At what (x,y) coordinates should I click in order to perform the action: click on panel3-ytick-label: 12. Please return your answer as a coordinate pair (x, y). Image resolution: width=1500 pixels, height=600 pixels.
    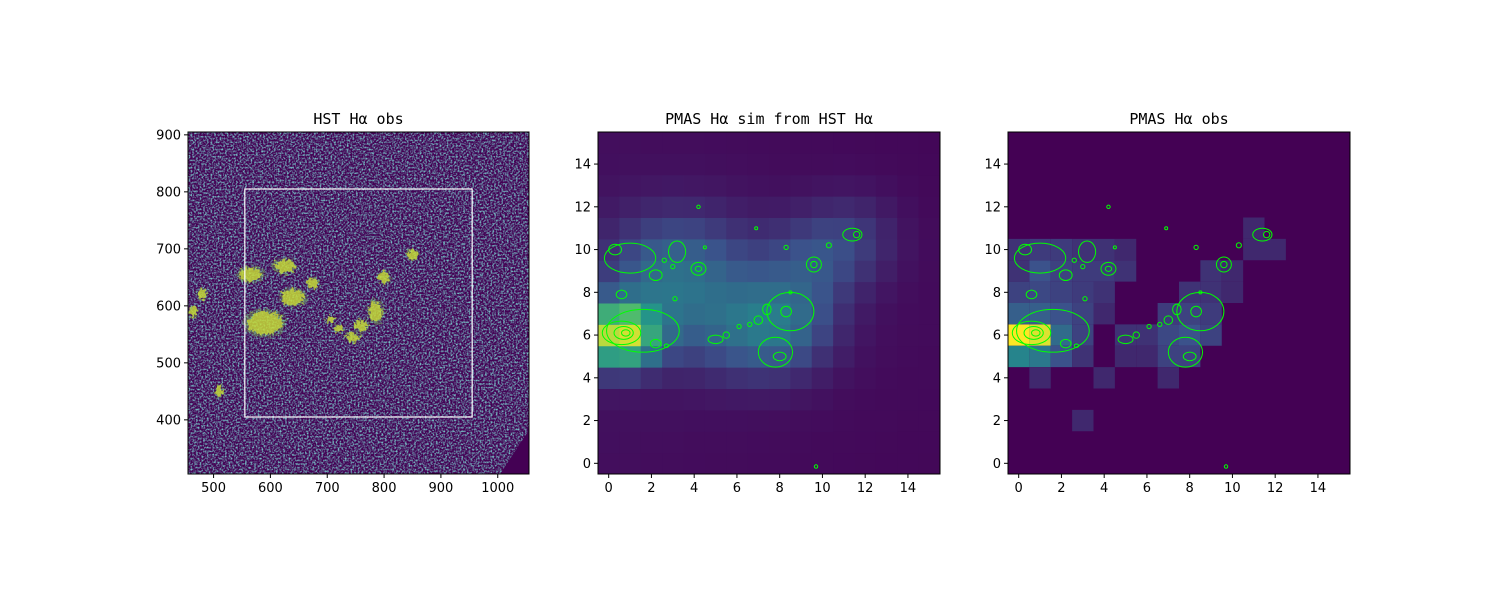
    Looking at the image, I should click on (992, 207).